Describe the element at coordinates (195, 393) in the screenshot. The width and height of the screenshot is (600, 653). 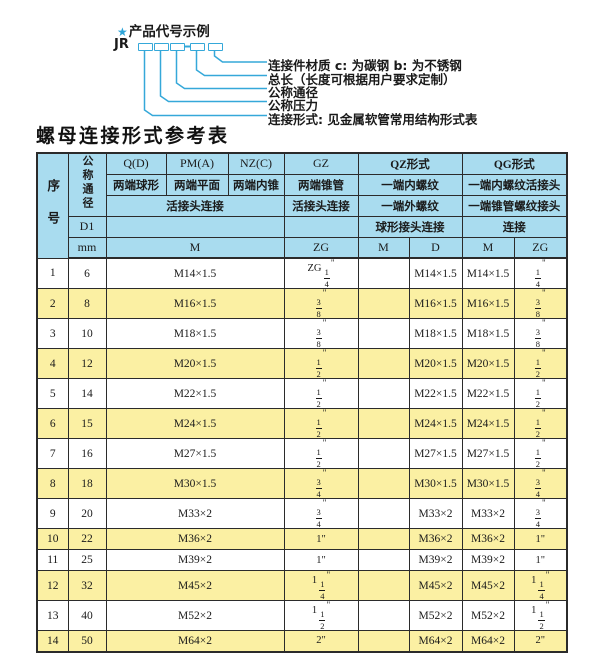
I see `cell-m: M22×1.5` at that location.